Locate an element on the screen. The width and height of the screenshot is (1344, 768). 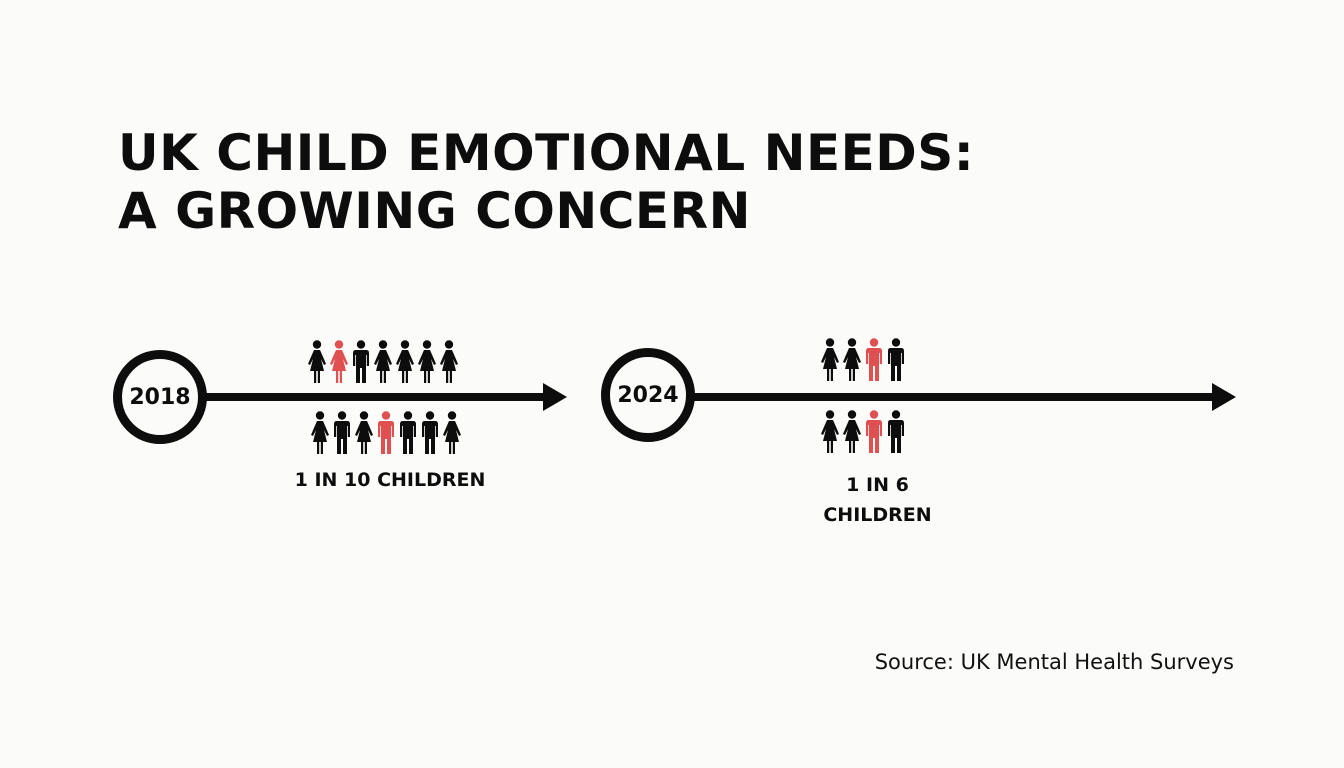
year-marker-2018: 2018 is located at coordinates (160, 397).